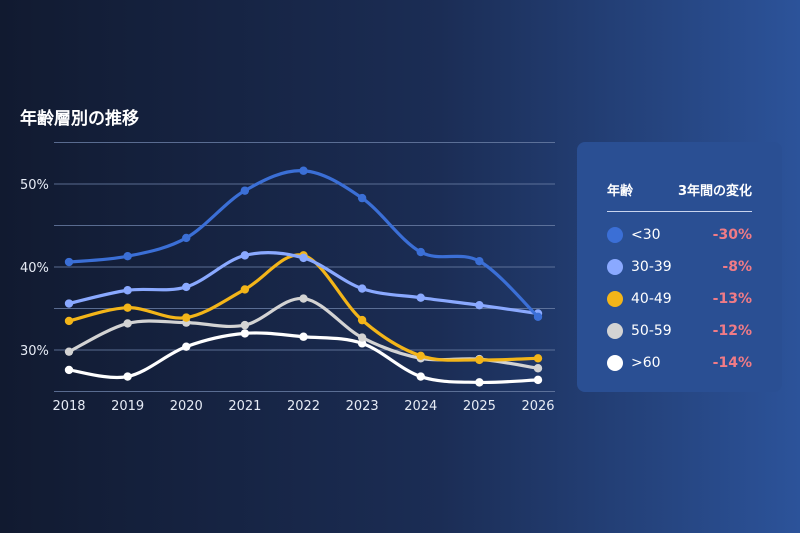  Describe the element at coordinates (186, 406) in the screenshot. I see `x-tick-label: 2020` at that location.